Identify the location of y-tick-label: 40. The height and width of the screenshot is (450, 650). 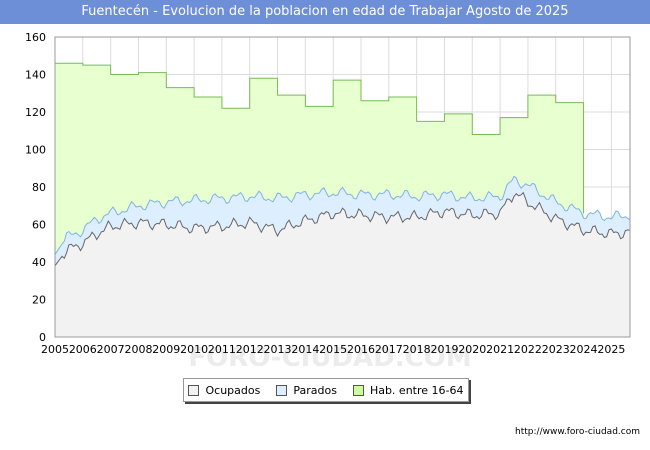
(39, 262).